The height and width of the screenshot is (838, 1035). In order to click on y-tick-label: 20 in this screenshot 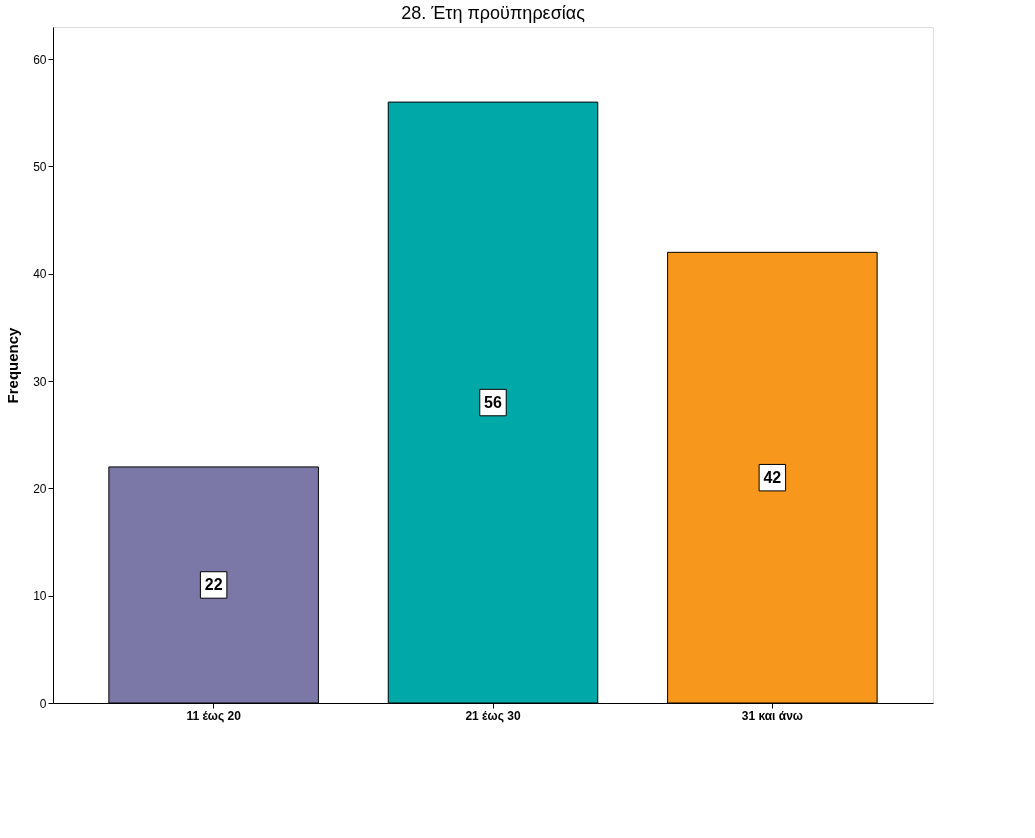, I will do `click(40, 488)`.